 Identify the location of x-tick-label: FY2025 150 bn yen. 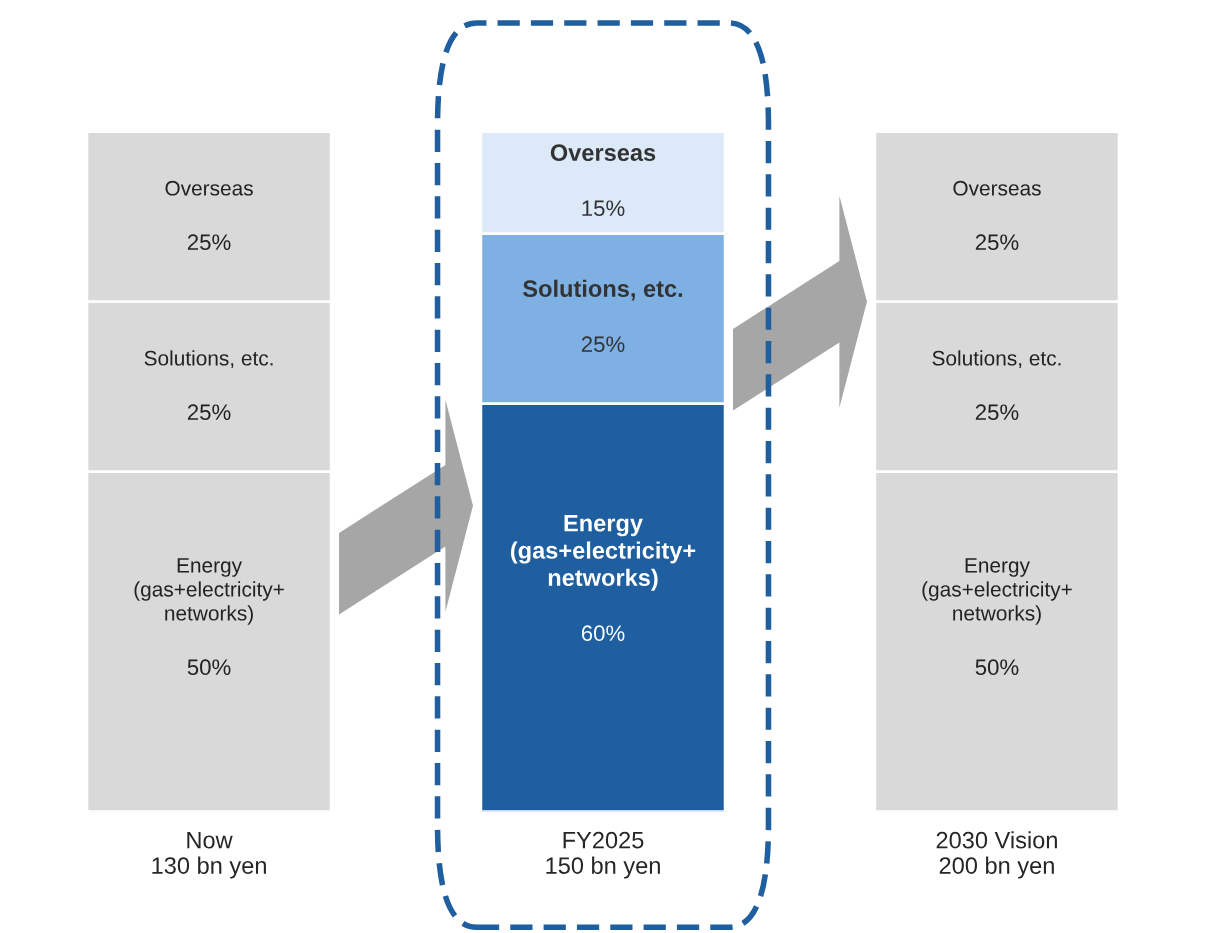
(603, 855).